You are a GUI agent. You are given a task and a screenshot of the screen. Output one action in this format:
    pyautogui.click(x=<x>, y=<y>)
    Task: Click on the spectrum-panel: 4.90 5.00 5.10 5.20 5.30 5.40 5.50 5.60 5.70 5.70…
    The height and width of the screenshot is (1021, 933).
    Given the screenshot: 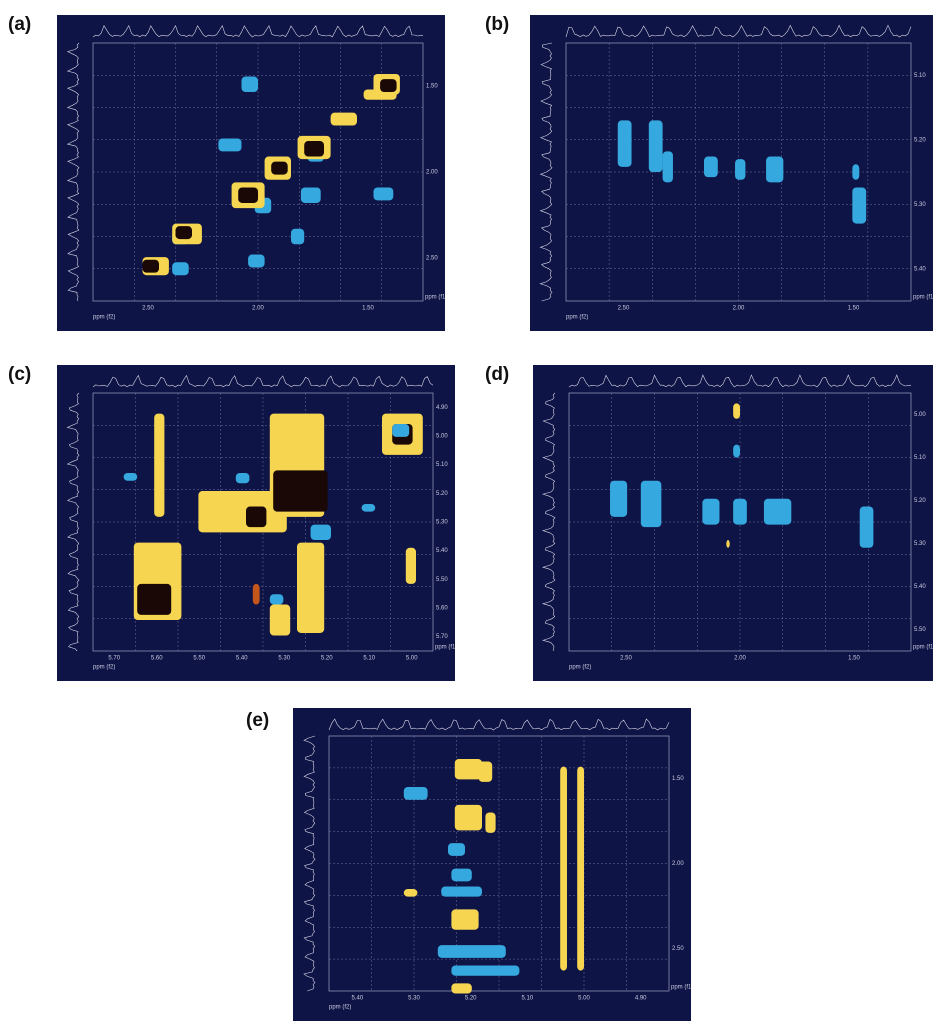 What is the action you would take?
    pyautogui.click(x=256, y=523)
    